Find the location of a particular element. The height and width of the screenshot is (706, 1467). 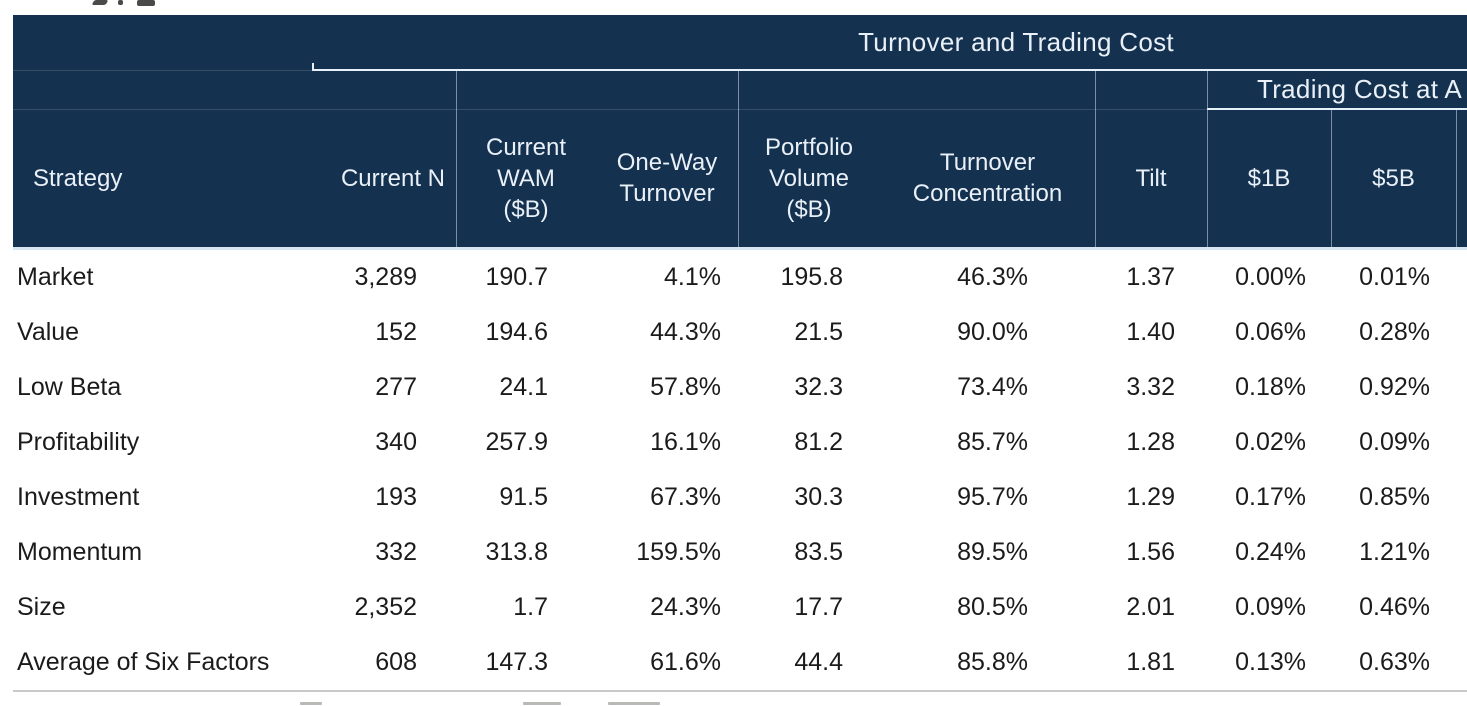

value-cell: 313.8 is located at coordinates (516, 552).